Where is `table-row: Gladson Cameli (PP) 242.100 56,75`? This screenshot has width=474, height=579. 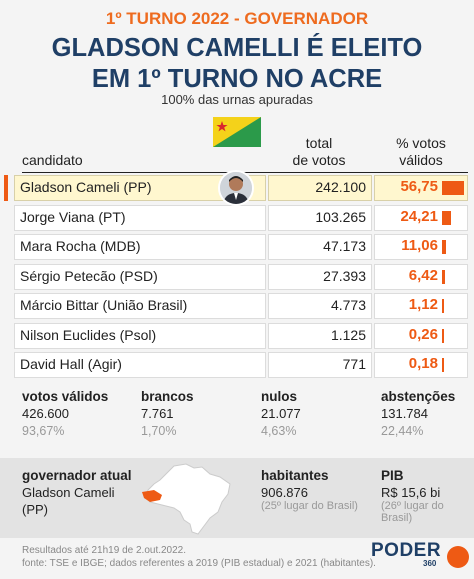
table-row: Gladson Cameli (PP) 242.100 56,75 is located at coordinates (237, 188).